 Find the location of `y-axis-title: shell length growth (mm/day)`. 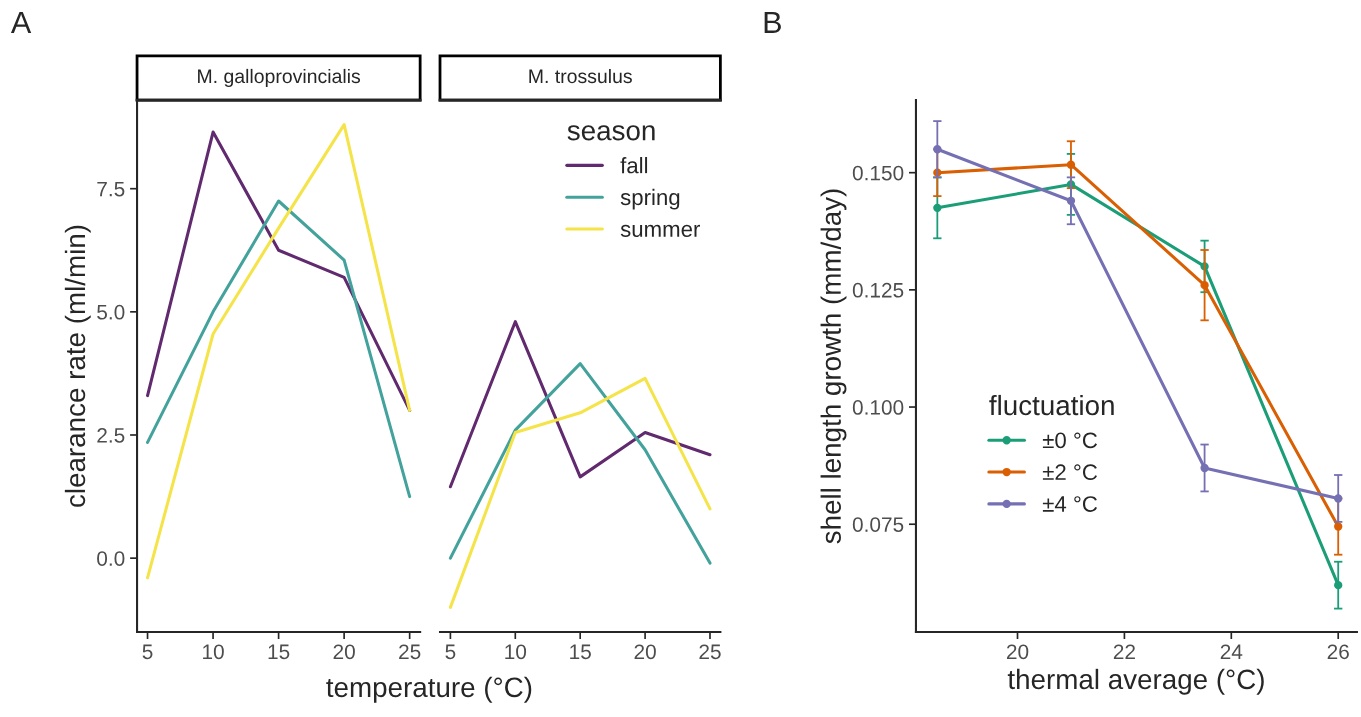

y-axis-title: shell length growth (mm/day) is located at coordinates (833, 366).